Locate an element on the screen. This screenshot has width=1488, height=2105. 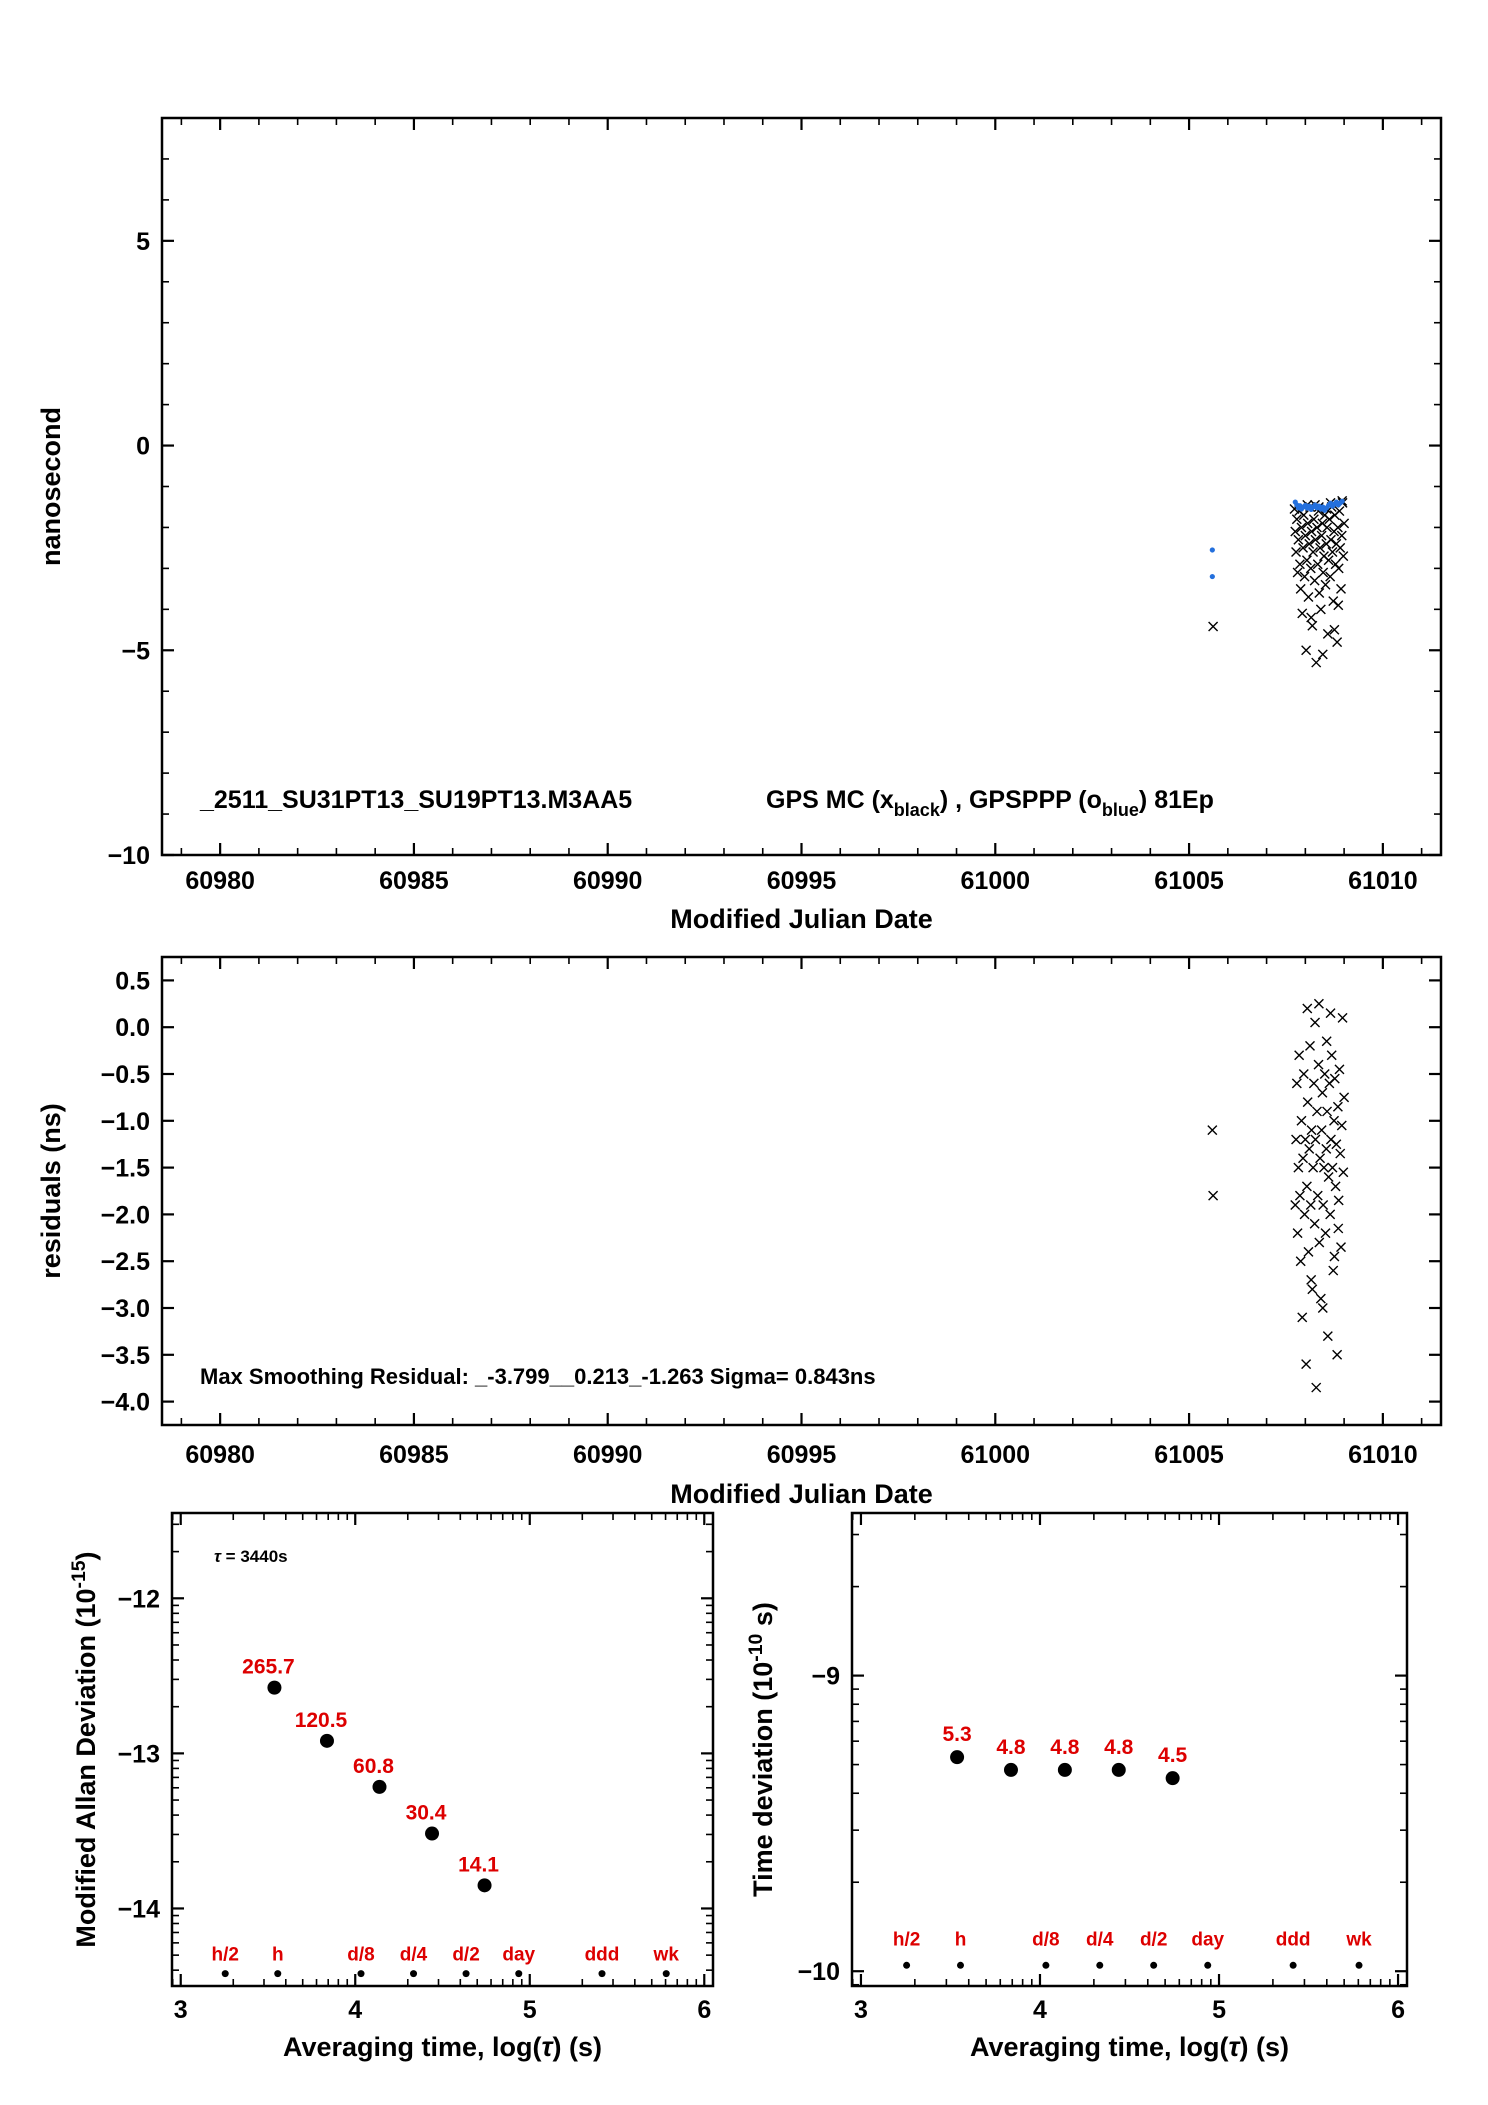
deviation-value-label: 4.5 is located at coordinates (1173, 1755).